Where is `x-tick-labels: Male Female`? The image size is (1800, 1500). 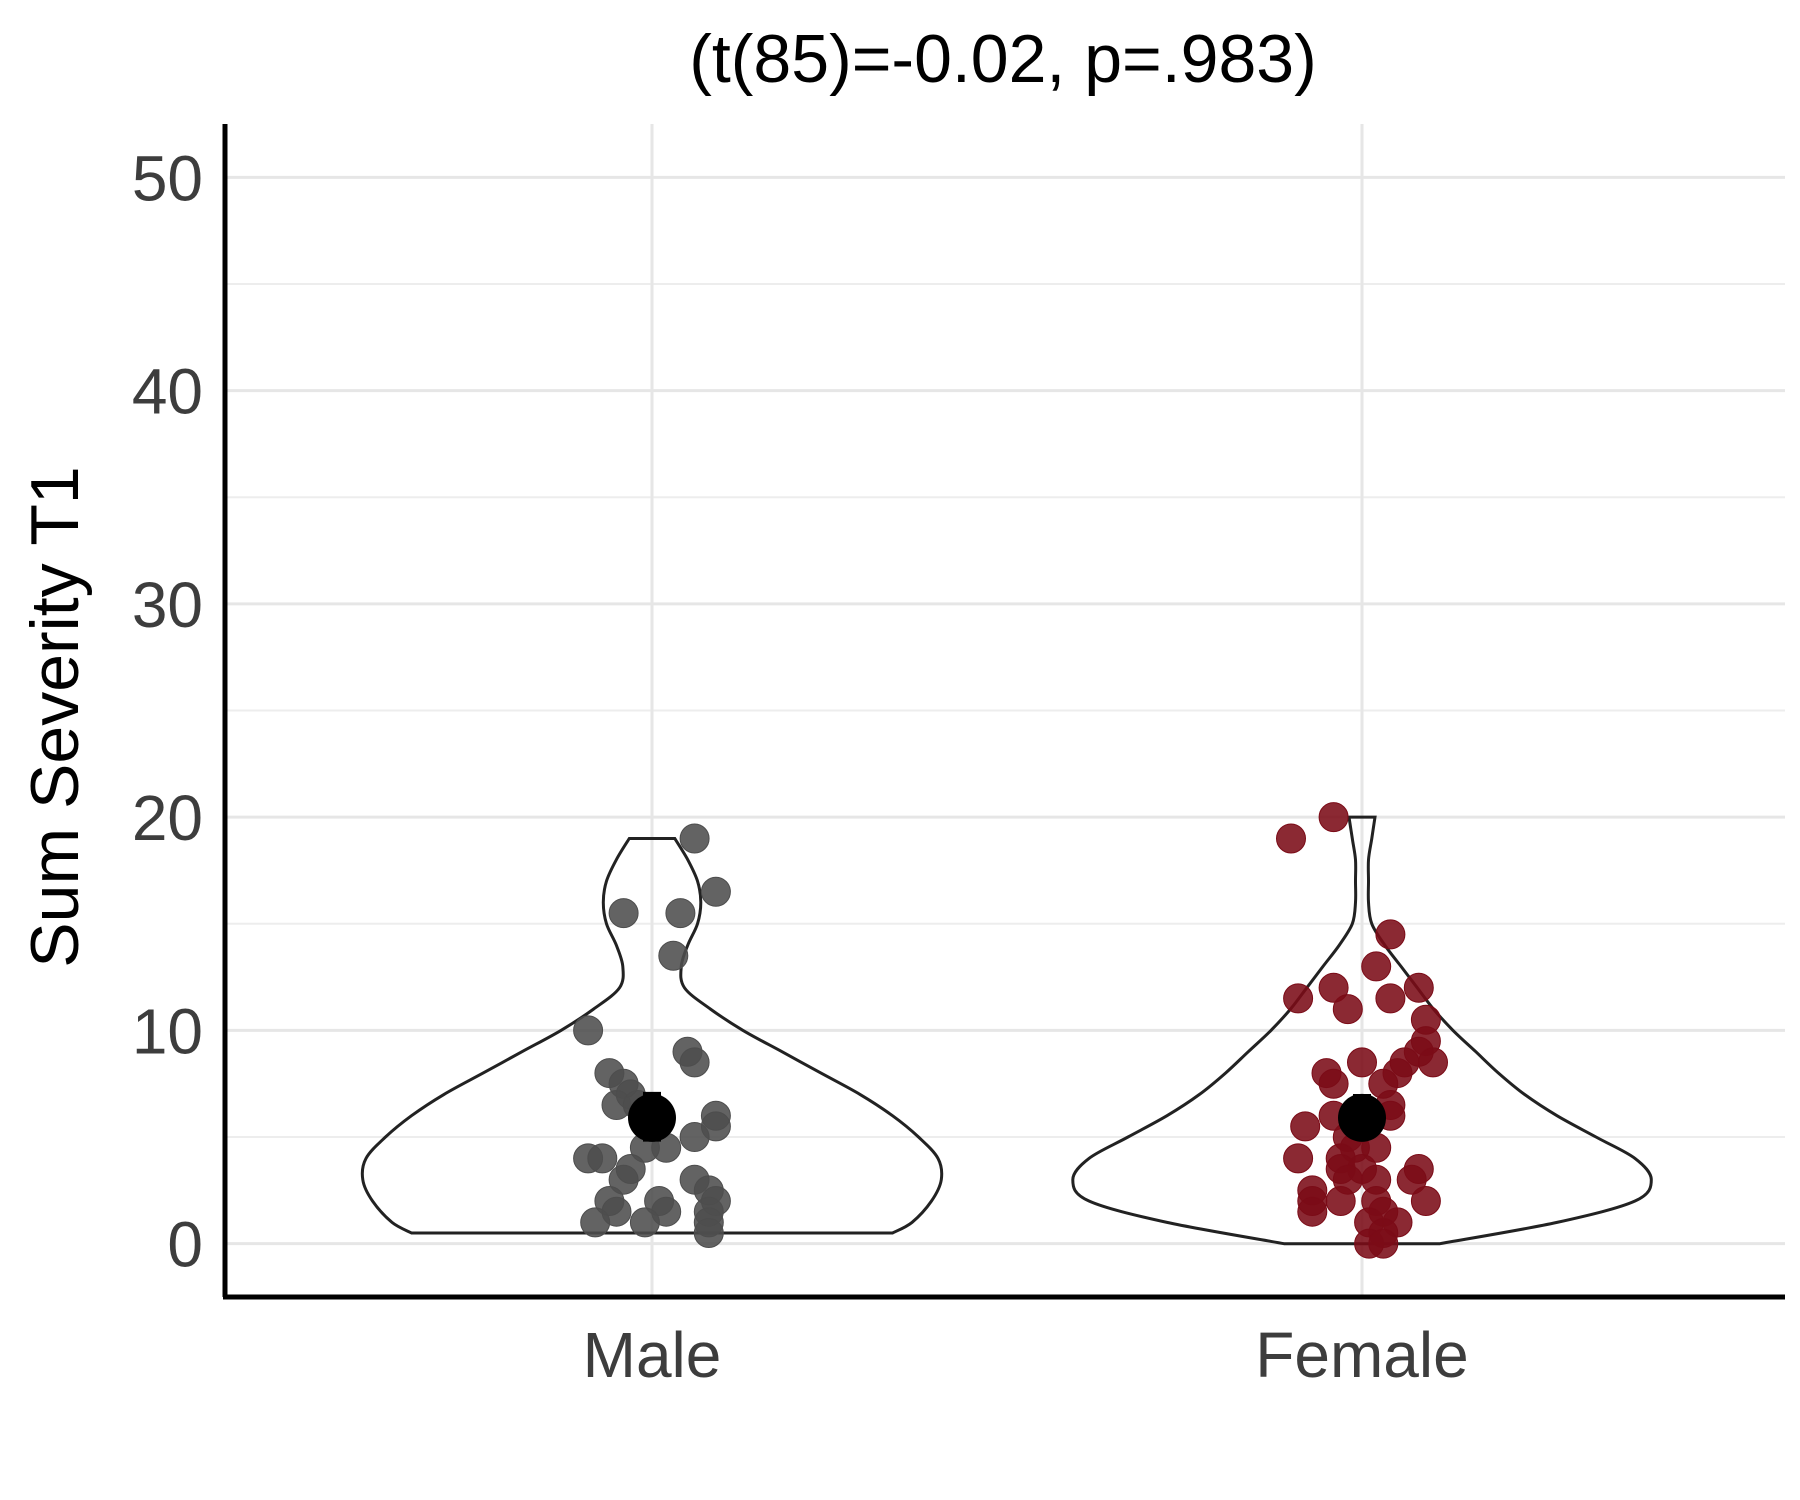
x-tick-labels: Male Female is located at coordinates (1026, 1355).